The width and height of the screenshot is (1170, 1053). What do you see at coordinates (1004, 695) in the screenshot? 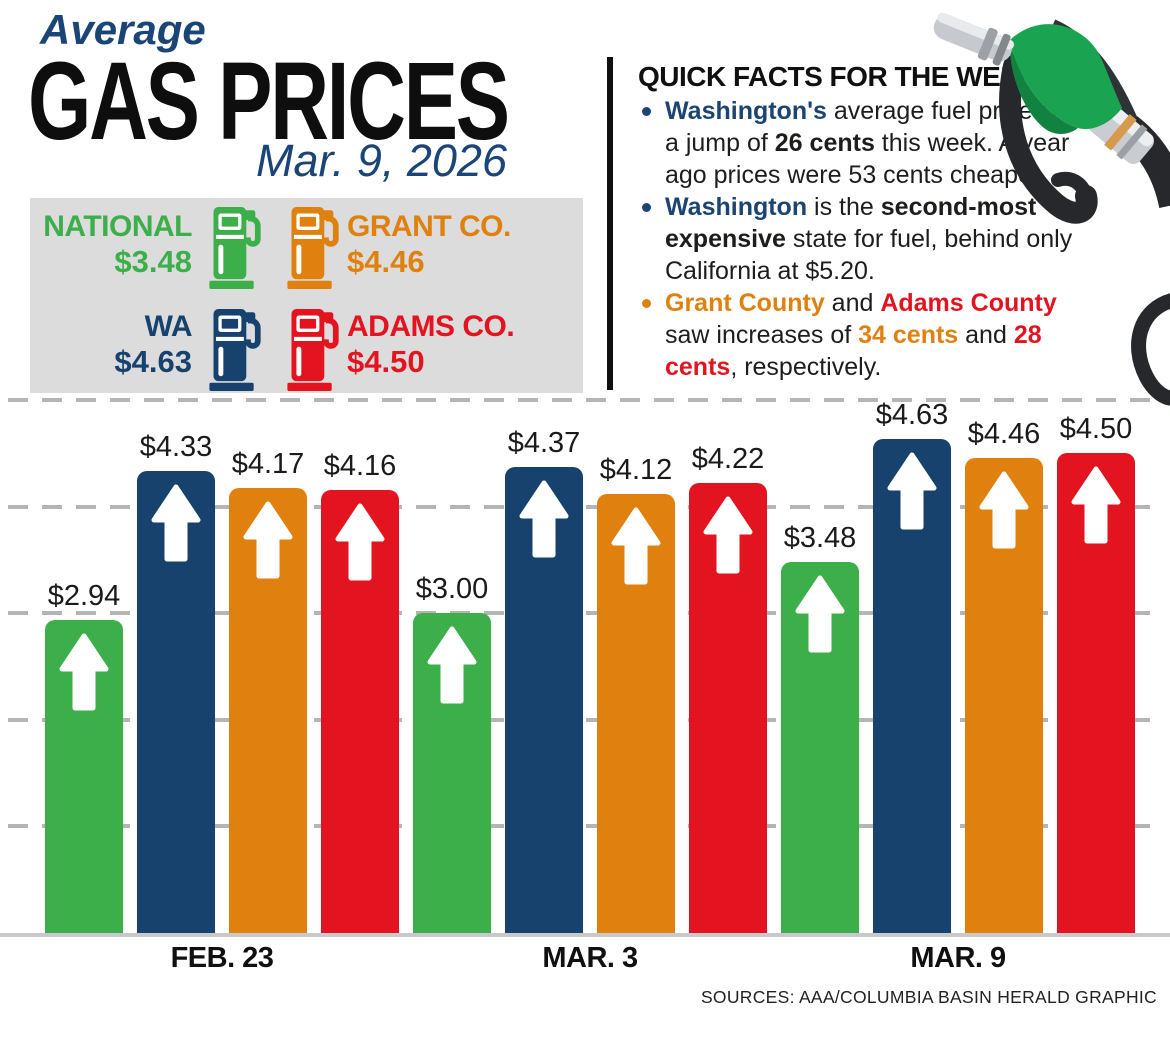
I see `bar-mar-9-grant-co` at bounding box center [1004, 695].